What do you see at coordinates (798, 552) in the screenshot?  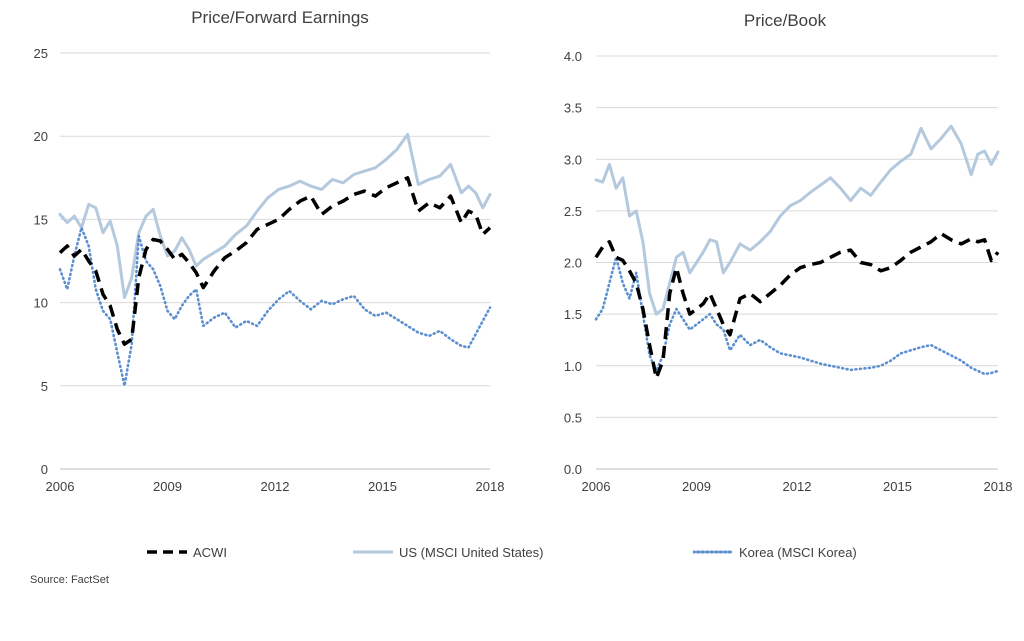 I see `legend-label-korea: Korea (MSCI Korea)` at bounding box center [798, 552].